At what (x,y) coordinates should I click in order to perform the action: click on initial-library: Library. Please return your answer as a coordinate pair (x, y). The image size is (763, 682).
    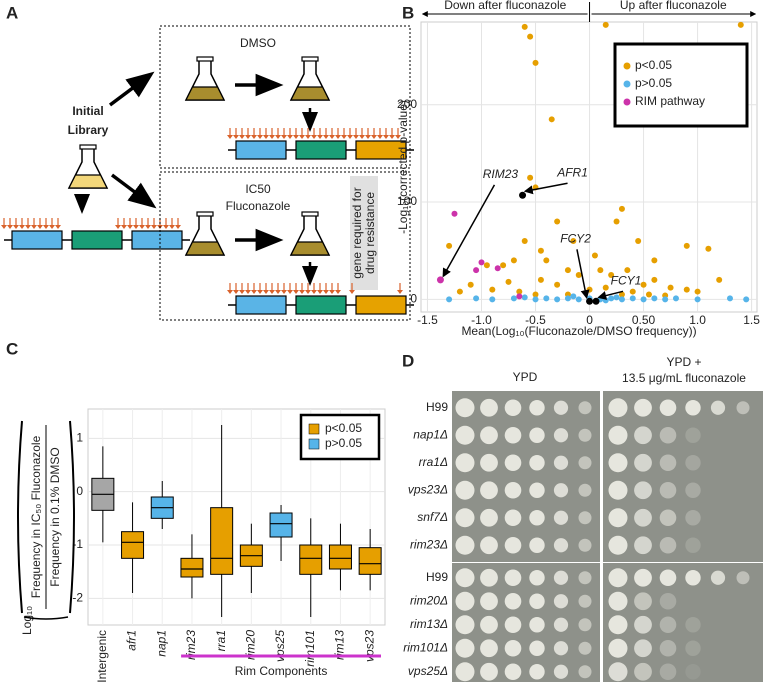
    Looking at the image, I should click on (88, 130).